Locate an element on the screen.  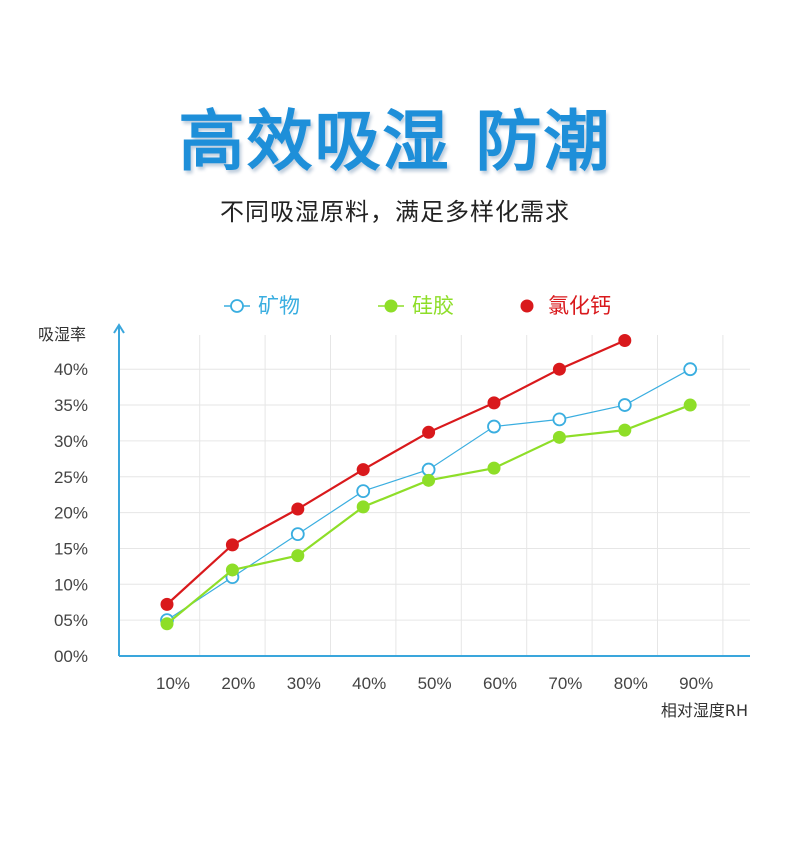
legend-label: 矿物 is located at coordinates (279, 306).